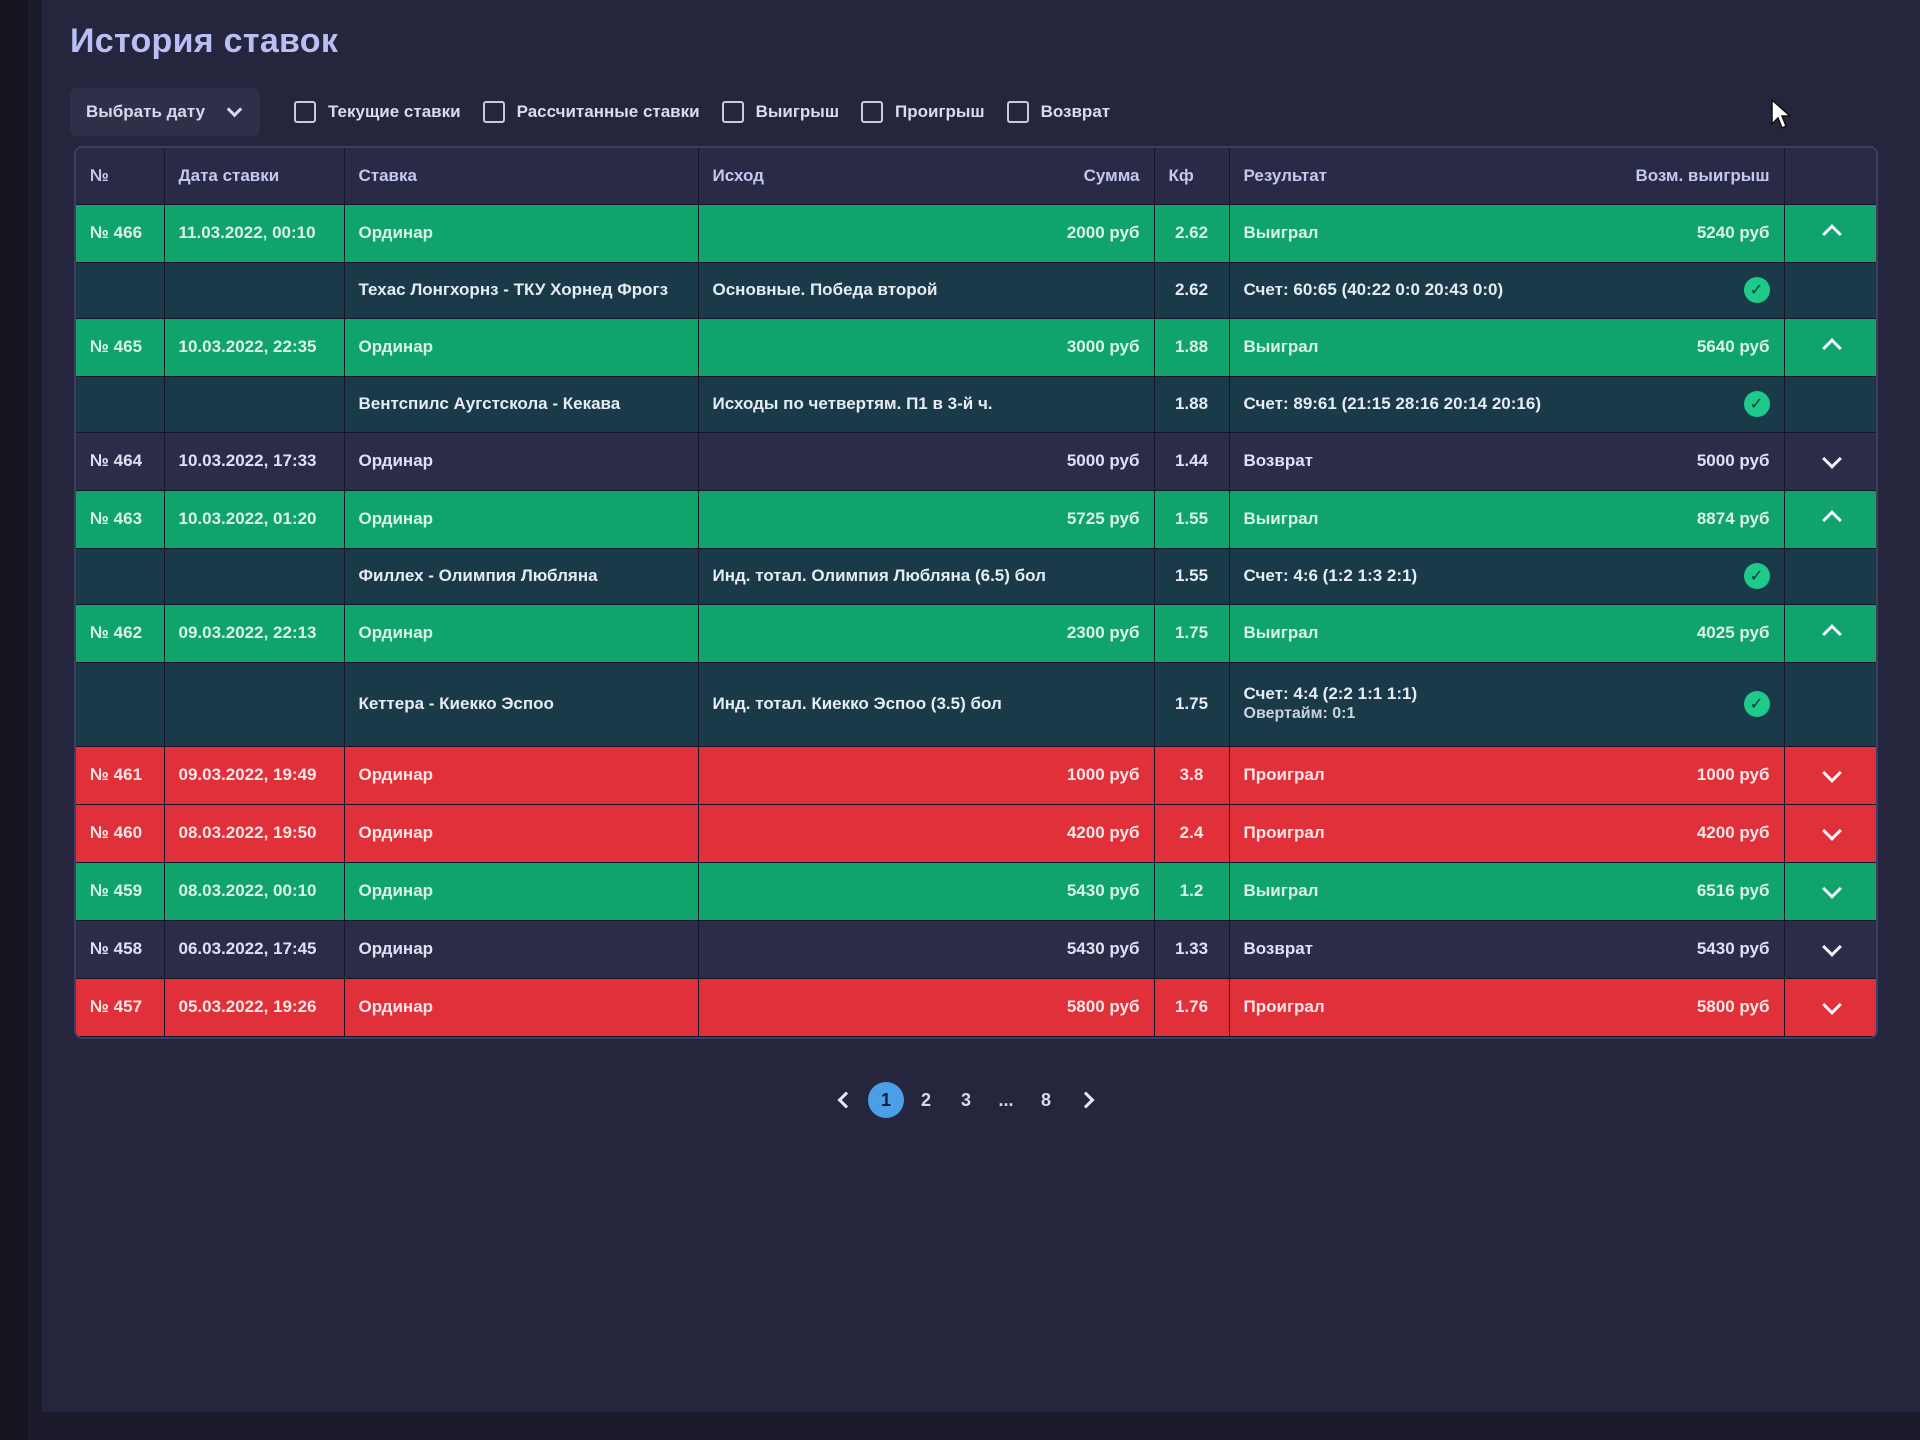 The height and width of the screenshot is (1440, 1920). What do you see at coordinates (1192, 704) in the screenshot?
I see `detail-coef: 1.75` at bounding box center [1192, 704].